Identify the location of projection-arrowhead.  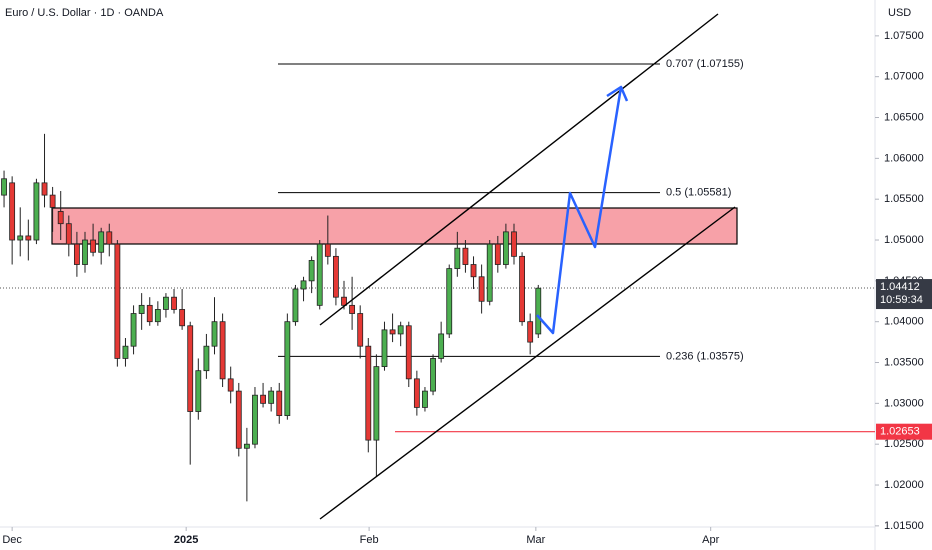
(617, 93).